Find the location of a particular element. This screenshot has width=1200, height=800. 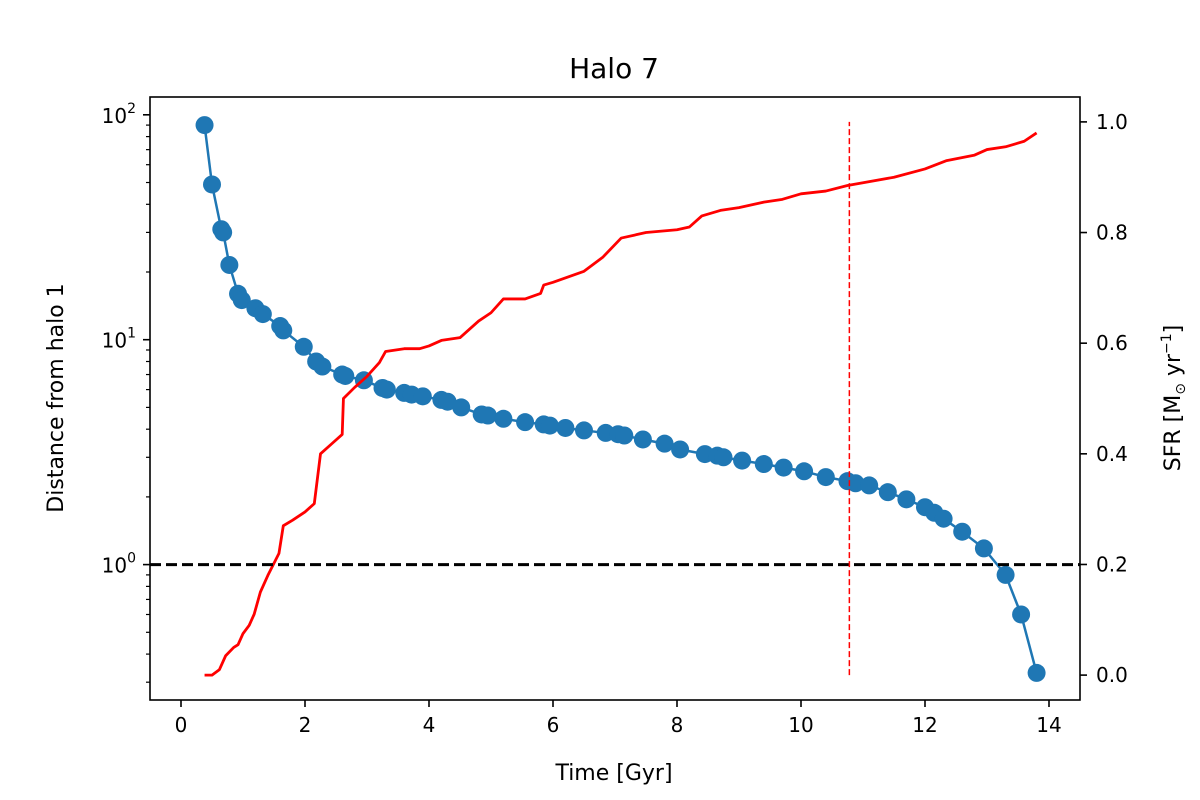

y-right-axis-label: SFR [M⊙ yr−1] is located at coordinates (1174, 398).